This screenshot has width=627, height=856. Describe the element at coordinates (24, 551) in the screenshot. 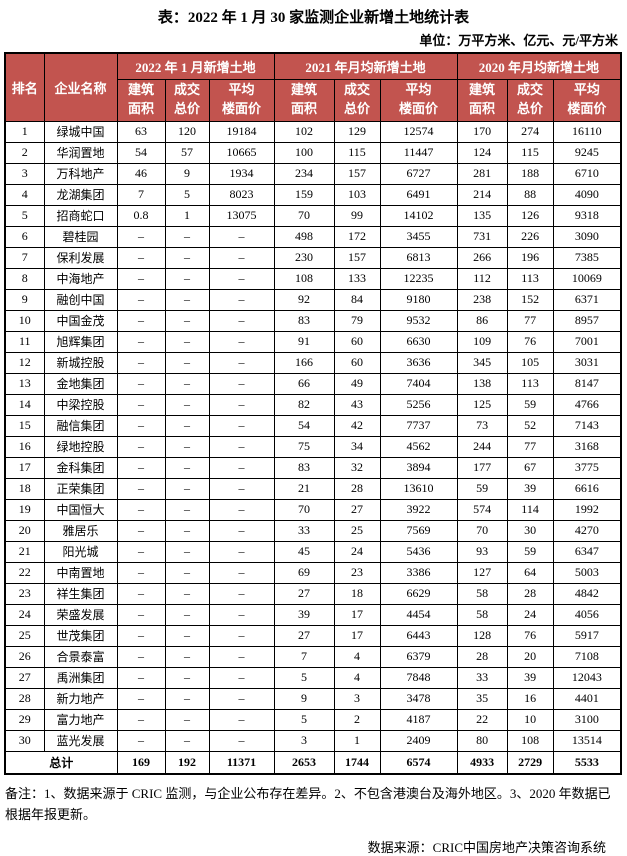

I see `rank-cell: 21` at that location.